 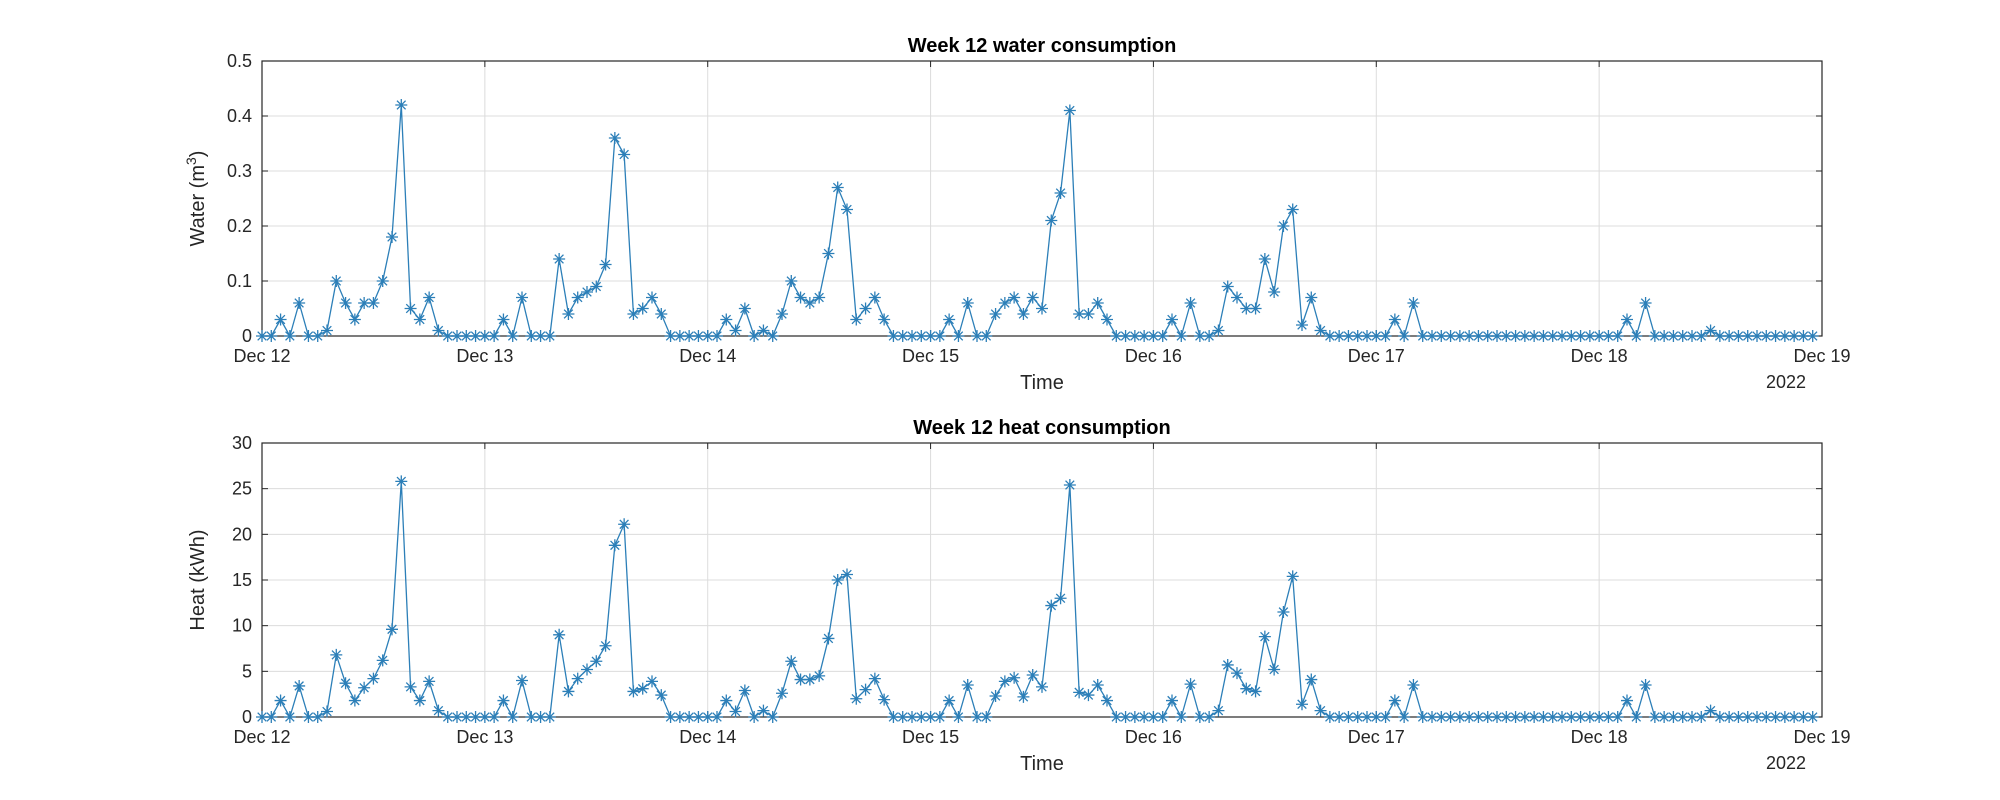 I want to click on chart-title: Week 12 heat consumption, so click(x=1041, y=428).